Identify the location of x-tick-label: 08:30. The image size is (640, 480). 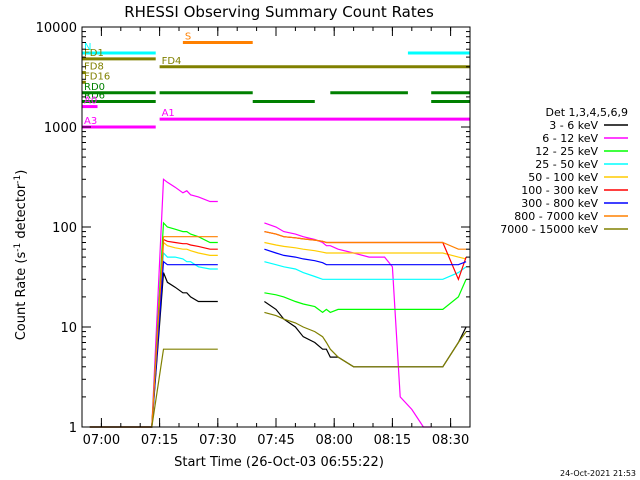
(450, 440).